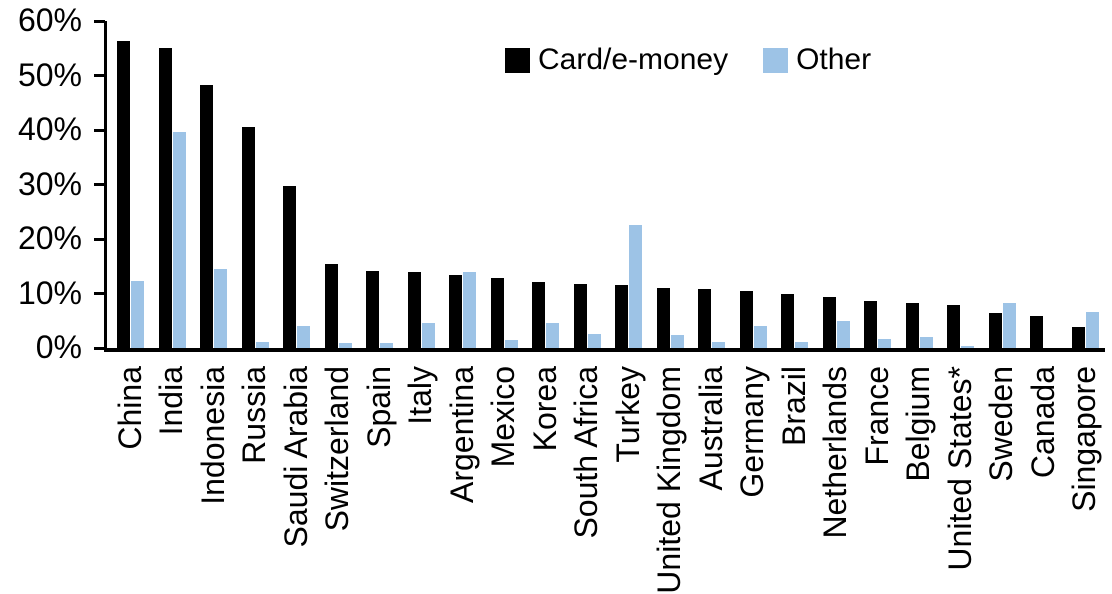 This screenshot has height=594, width=1112. What do you see at coordinates (49, 238) in the screenshot?
I see `y-axis-tick-label: 20%` at bounding box center [49, 238].